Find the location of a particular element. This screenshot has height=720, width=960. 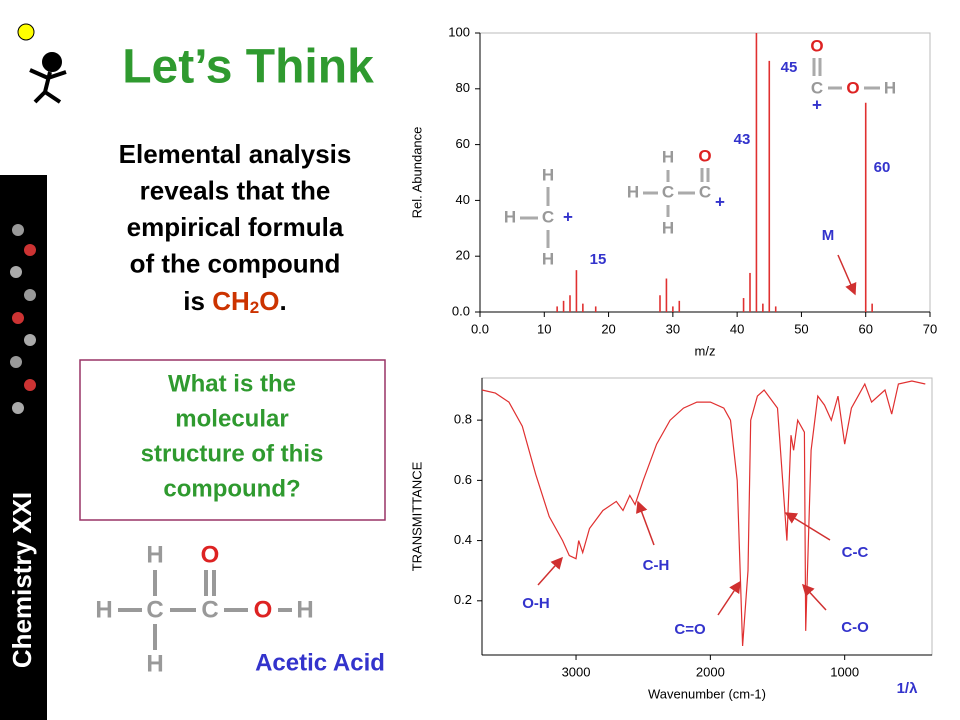

intro-line: of the compound is located at coordinates (235, 263).